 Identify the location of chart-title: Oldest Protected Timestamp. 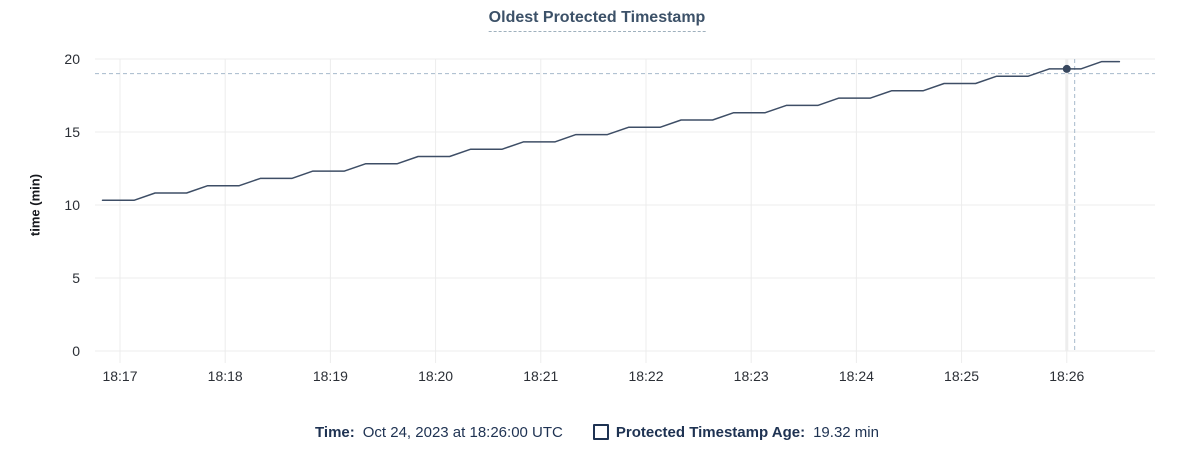
(597, 20).